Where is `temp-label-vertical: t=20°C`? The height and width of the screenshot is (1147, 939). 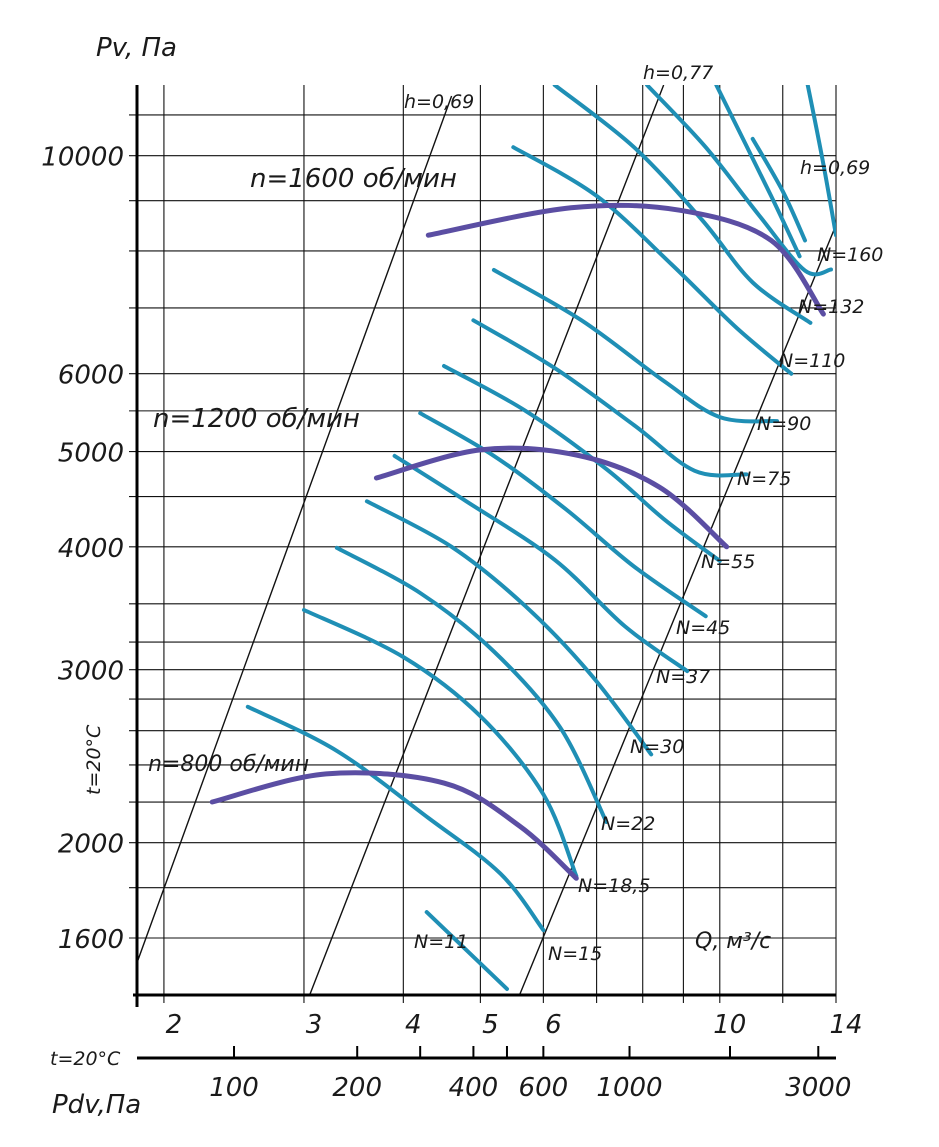 temp-label-vertical: t=20°C is located at coordinates (94, 759).